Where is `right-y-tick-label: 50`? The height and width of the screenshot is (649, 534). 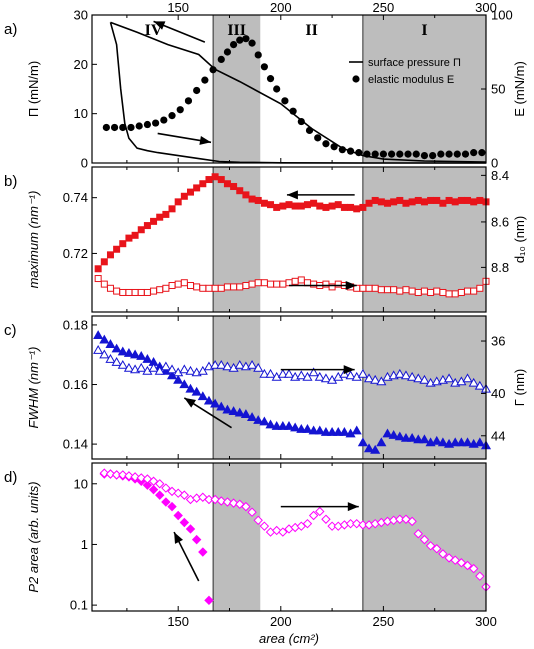
right-y-tick-label: 50 is located at coordinates (498, 89).